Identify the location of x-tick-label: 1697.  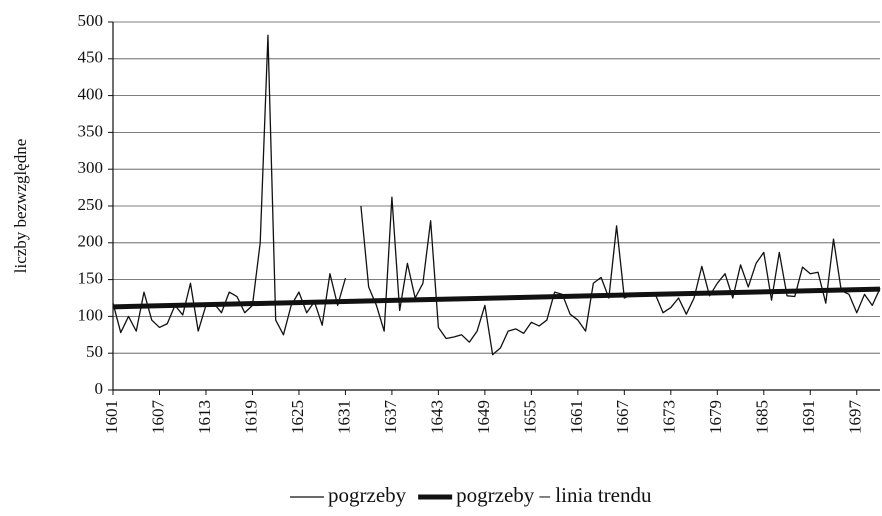
(855, 417).